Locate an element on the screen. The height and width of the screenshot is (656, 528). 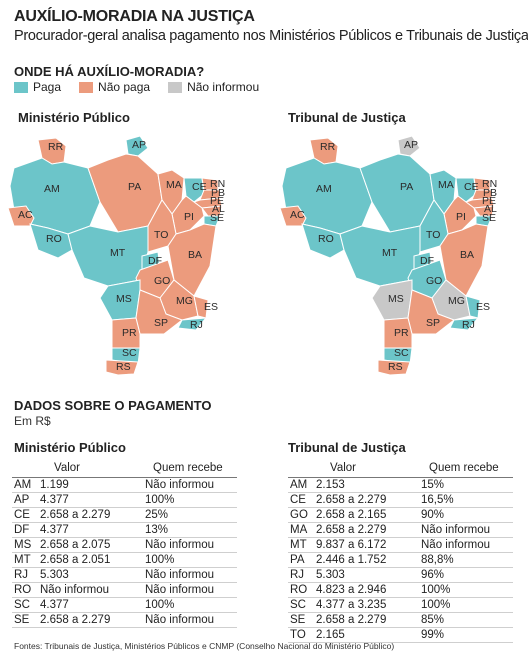
row-valor: 2.446 a 1.752 is located at coordinates (351, 560).